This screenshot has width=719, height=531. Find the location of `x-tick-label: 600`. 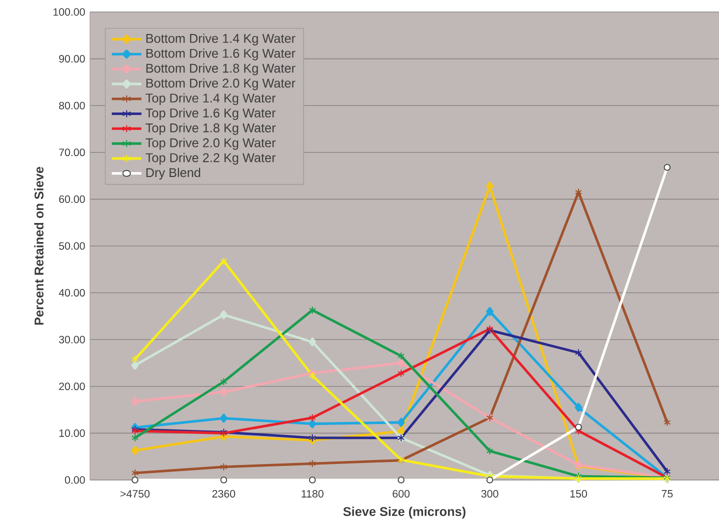

x-tick-label: 600 is located at coordinates (401, 494).